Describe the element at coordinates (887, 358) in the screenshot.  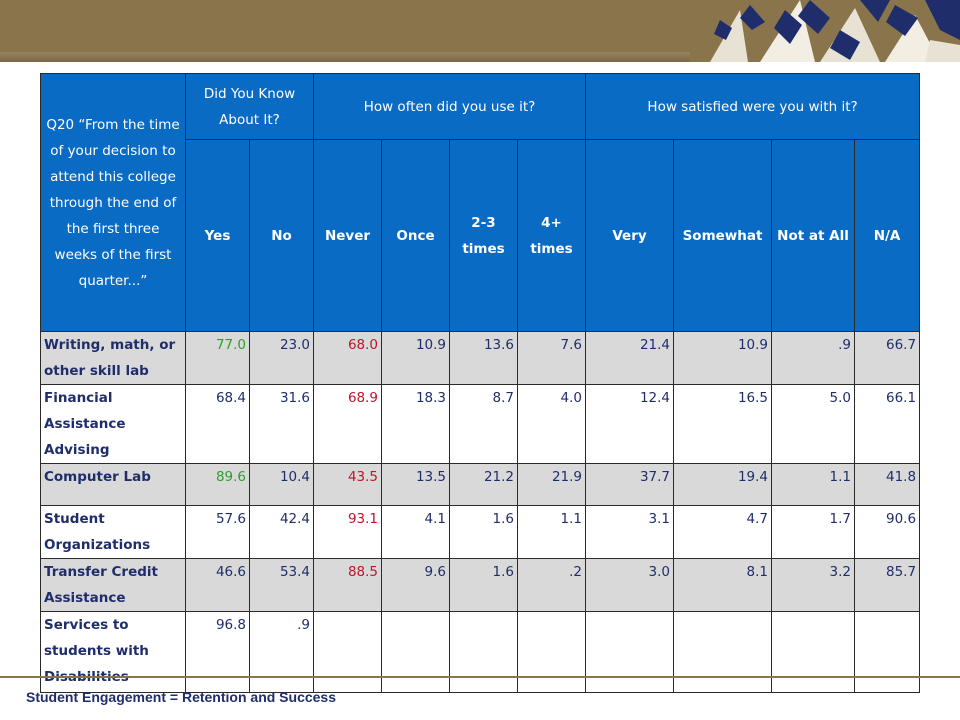
I see `table-cell: 66.7` at that location.